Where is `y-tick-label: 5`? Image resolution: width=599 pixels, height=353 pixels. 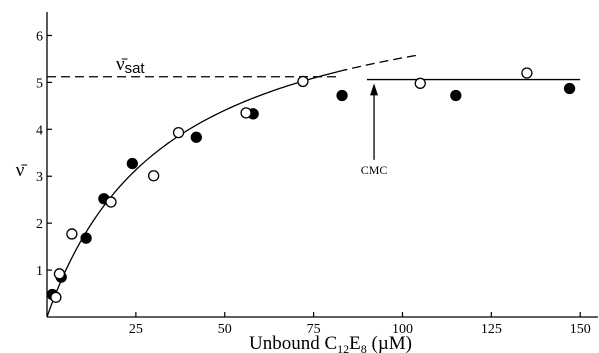 y-tick-label: 5 is located at coordinates (39, 83).